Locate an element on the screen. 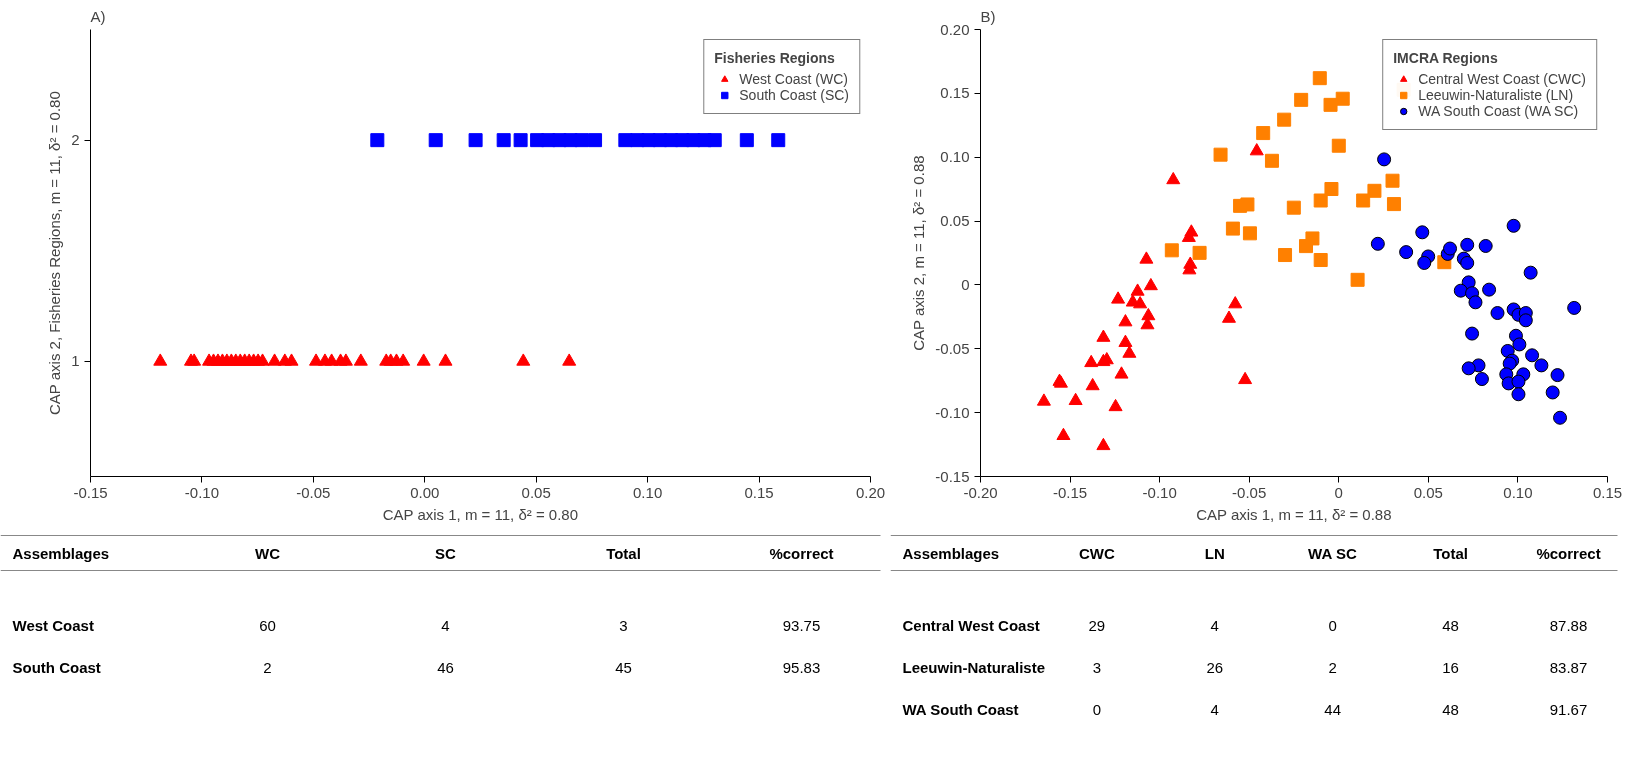 The width and height of the screenshot is (1627, 760). legend-label: West Coast (WC) is located at coordinates (793, 79).